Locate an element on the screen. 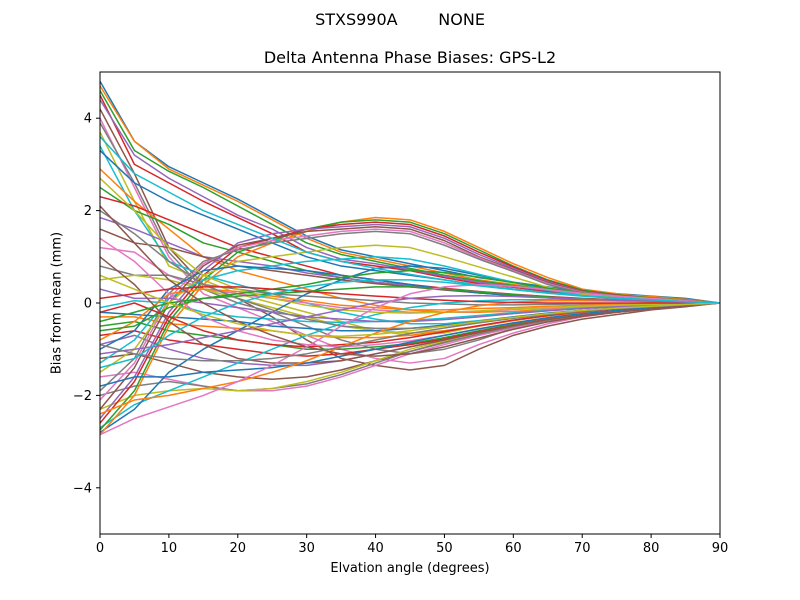  x-axis: 0 10 20 30 40 50 60 70 80 90 is located at coordinates (412, 545).